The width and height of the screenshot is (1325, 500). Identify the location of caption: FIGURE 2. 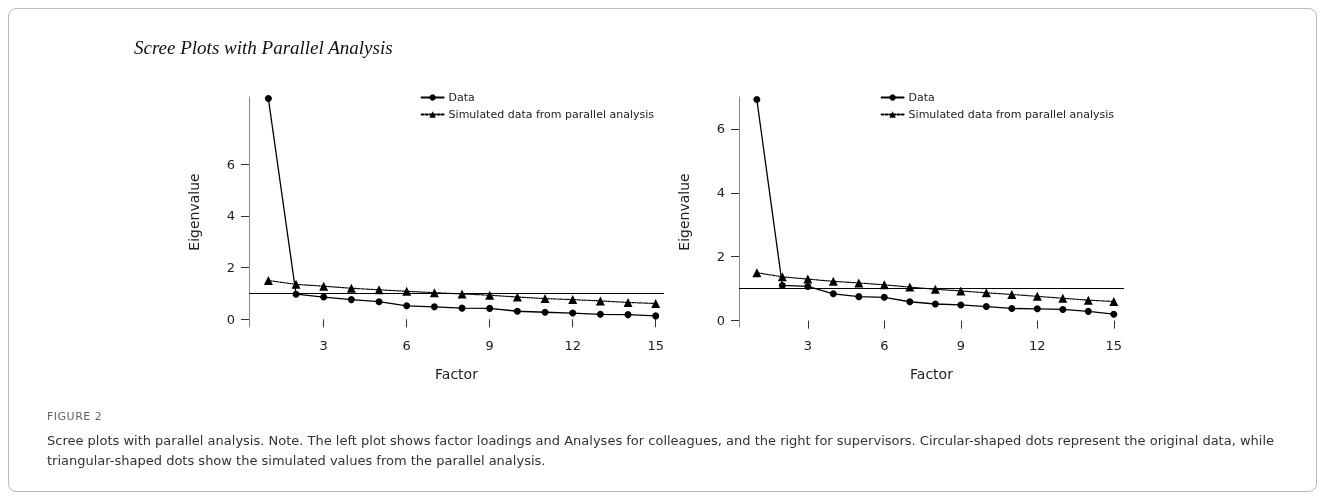
(75, 417).